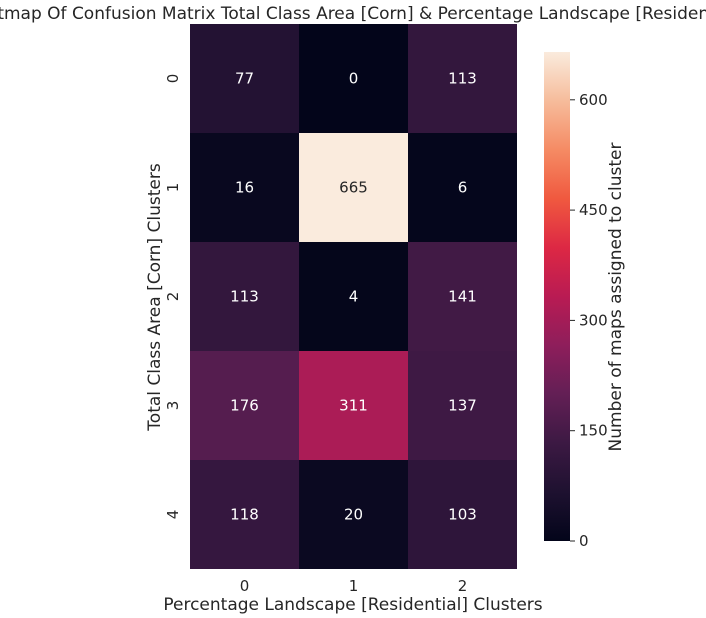 This screenshot has height=618, width=706. I want to click on cell-value-label: 77, so click(244, 79).